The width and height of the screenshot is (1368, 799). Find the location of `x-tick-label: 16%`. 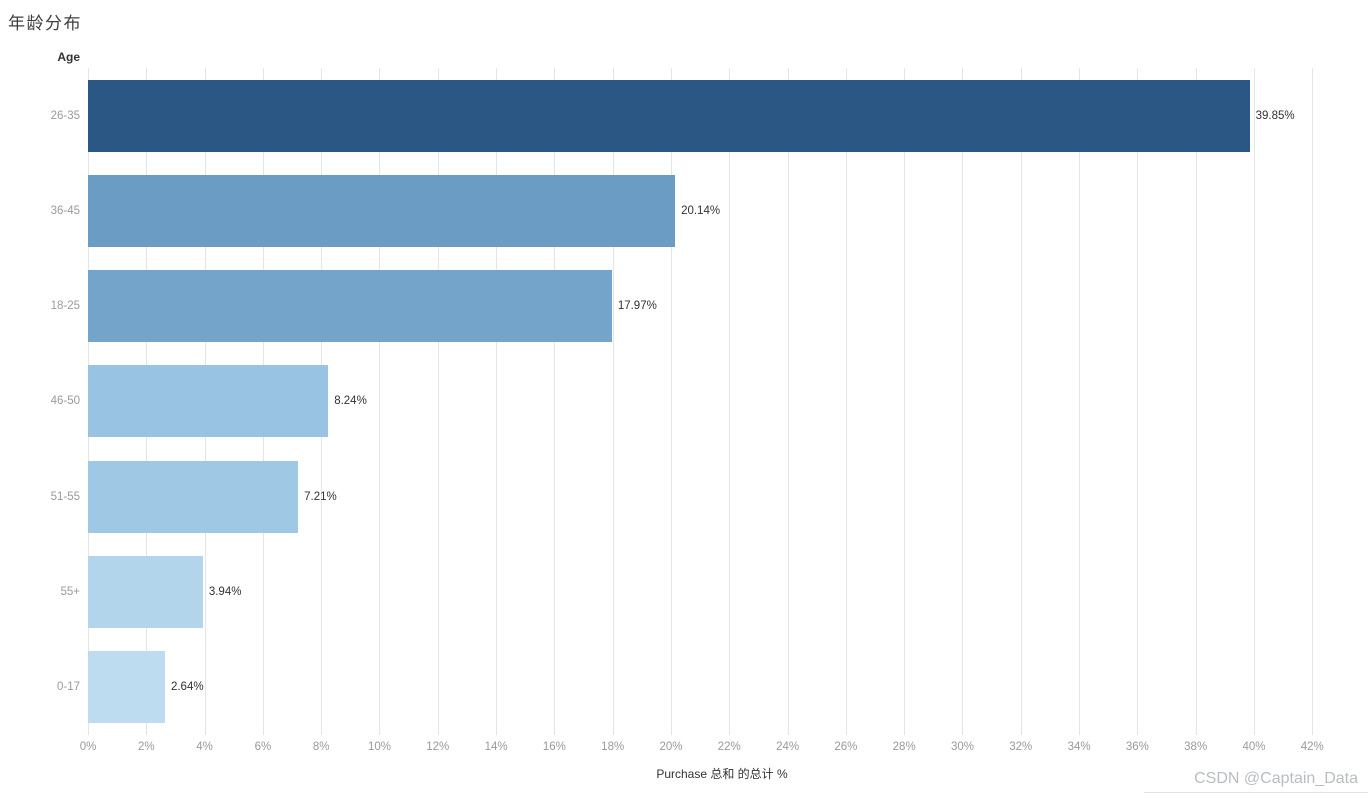

x-tick-label: 16% is located at coordinates (554, 747).